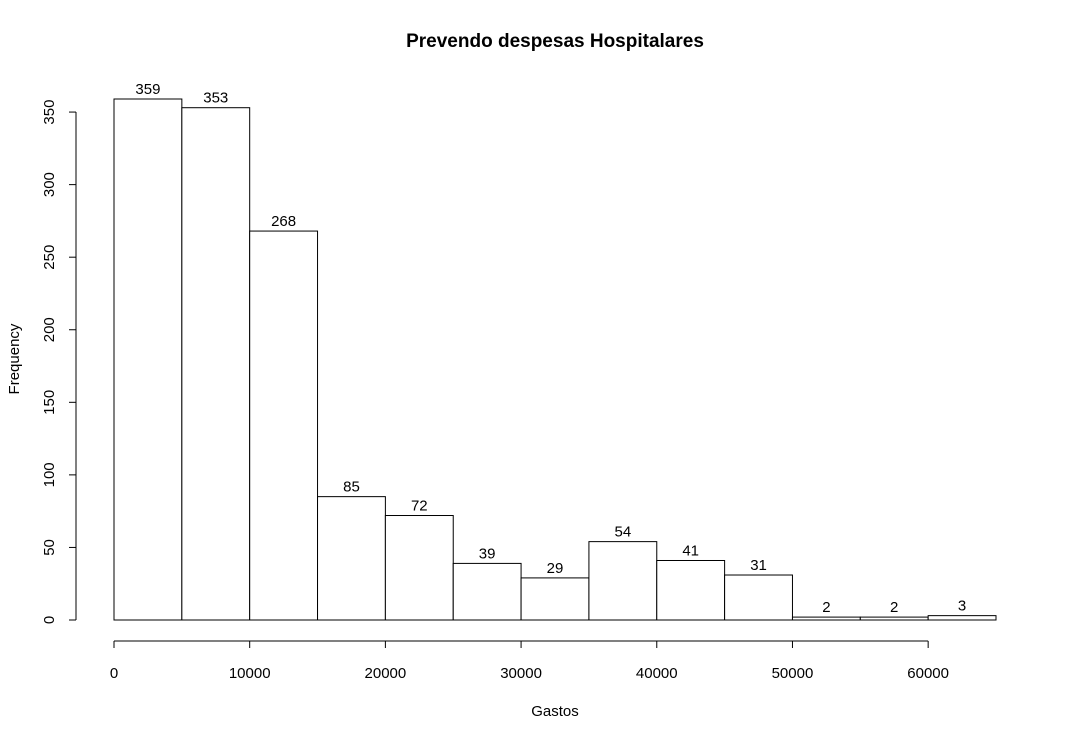 The width and height of the screenshot is (1072, 739). Describe the element at coordinates (250, 673) in the screenshot. I see `x-tick-label: 10000` at that location.